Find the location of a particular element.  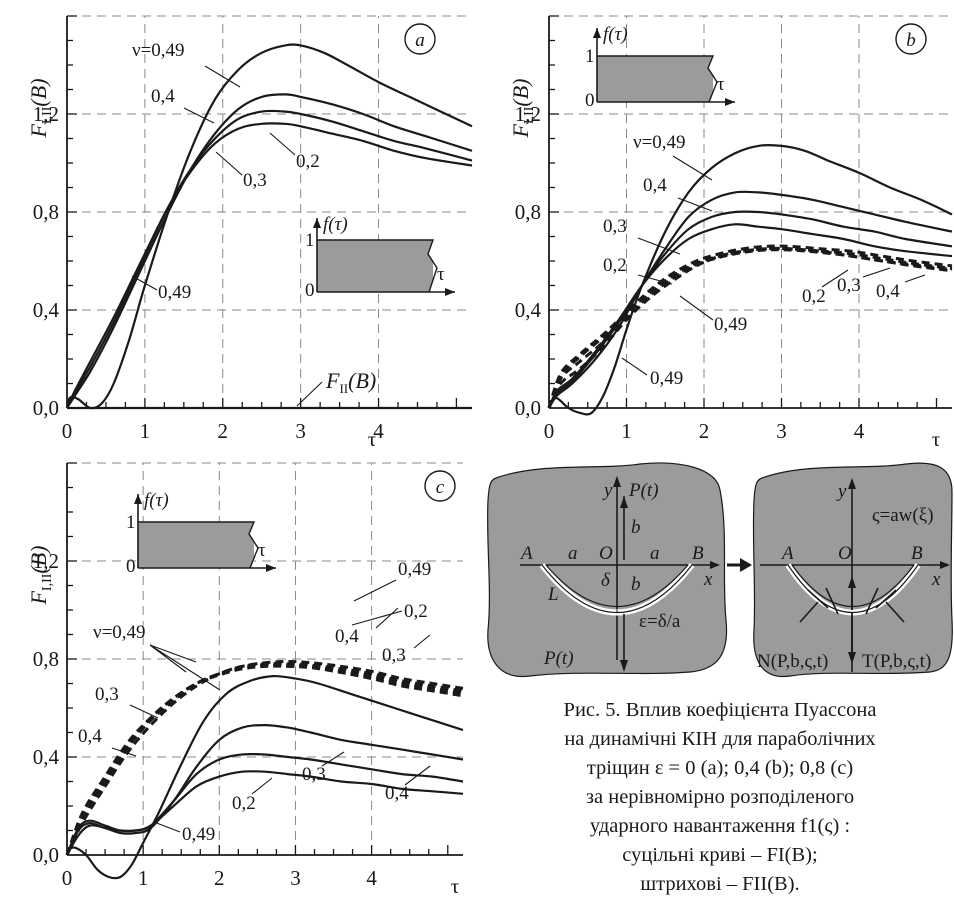

panel-label-c: c is located at coordinates (440, 486).